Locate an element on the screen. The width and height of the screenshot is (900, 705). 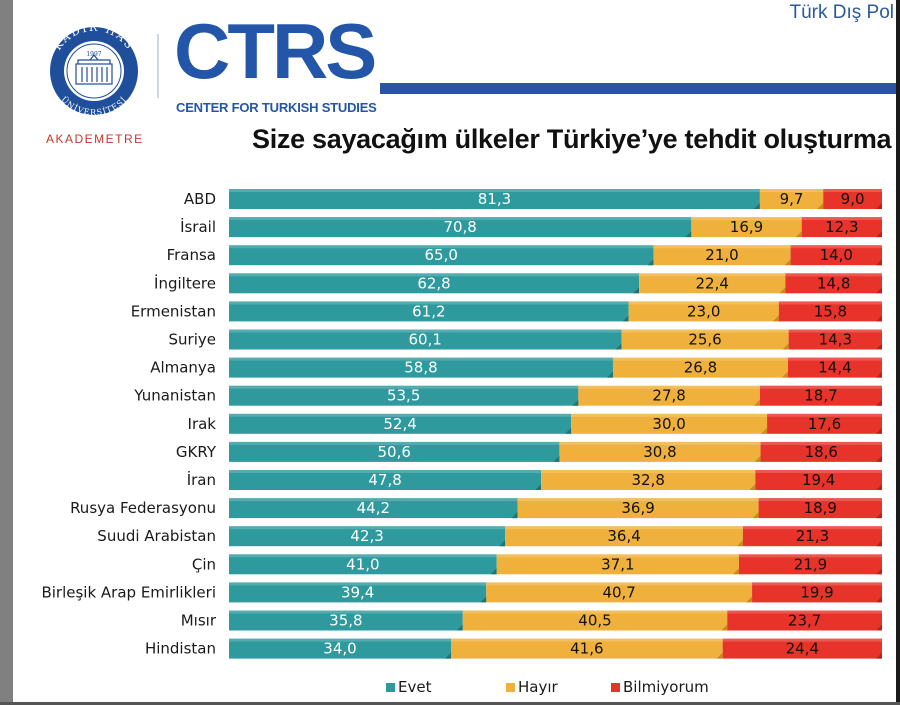
data-label-evet: 47,8 is located at coordinates (384, 480).